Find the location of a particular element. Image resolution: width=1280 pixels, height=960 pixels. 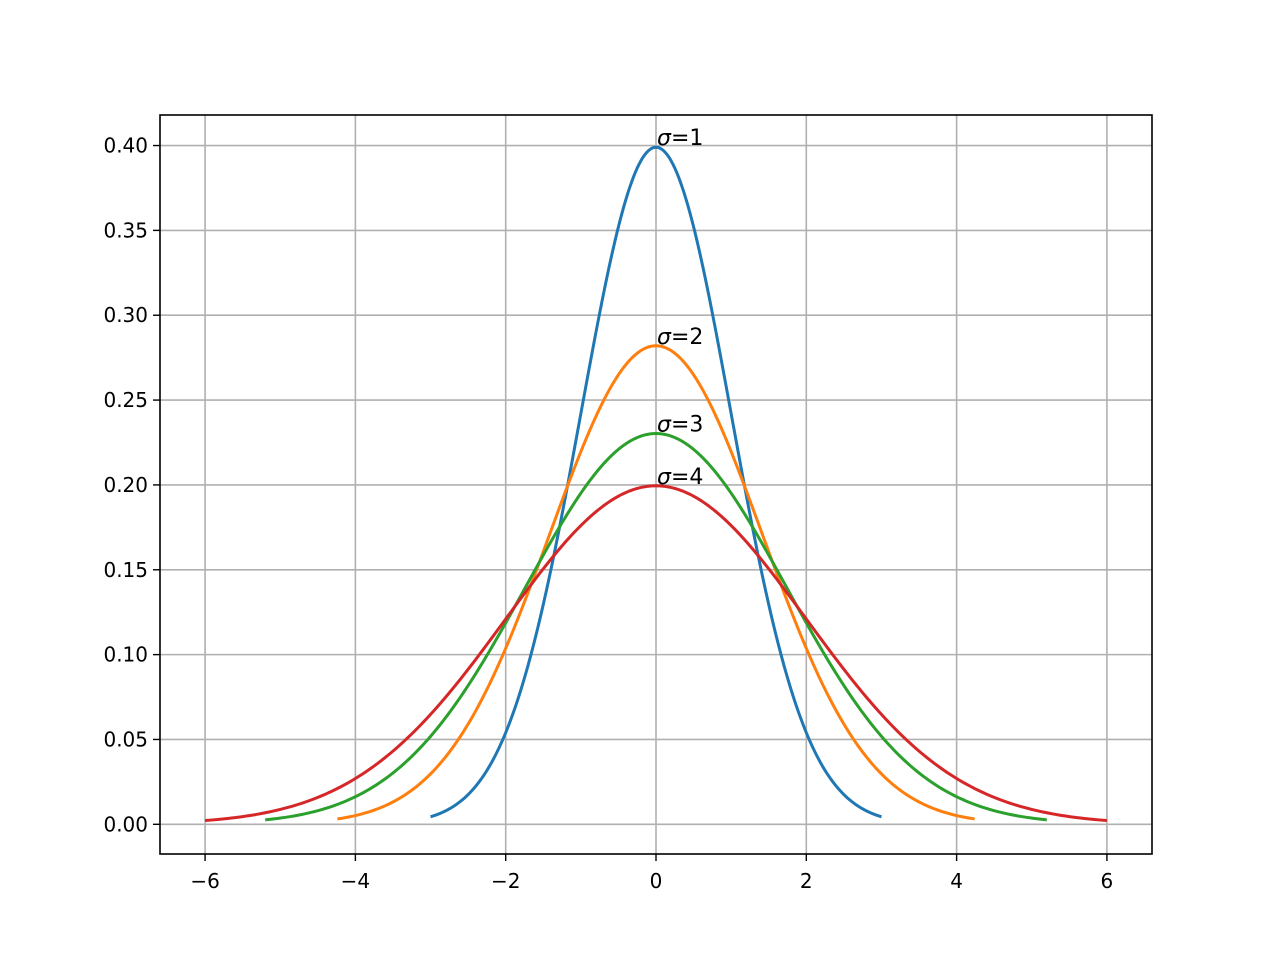

y-tick-label: 0.00 is located at coordinates (125, 824).